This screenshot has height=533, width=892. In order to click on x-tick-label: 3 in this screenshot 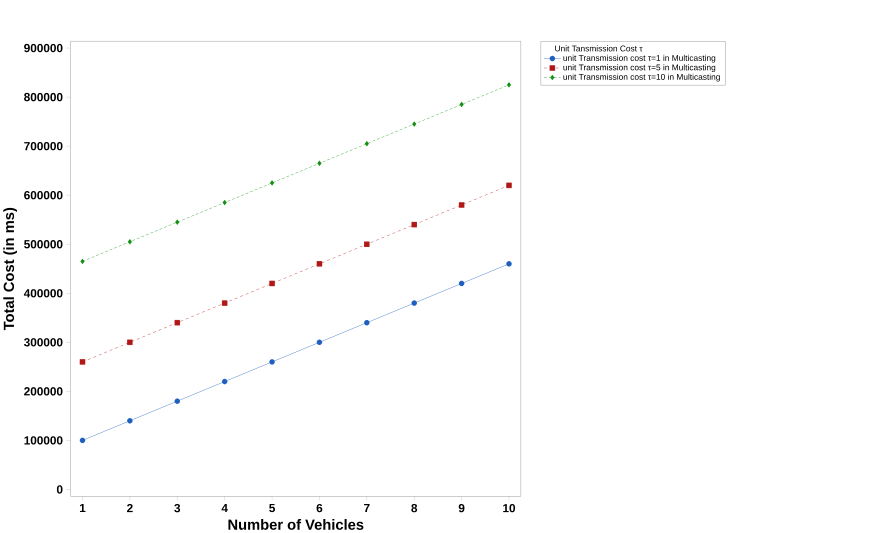, I will do `click(177, 508)`.